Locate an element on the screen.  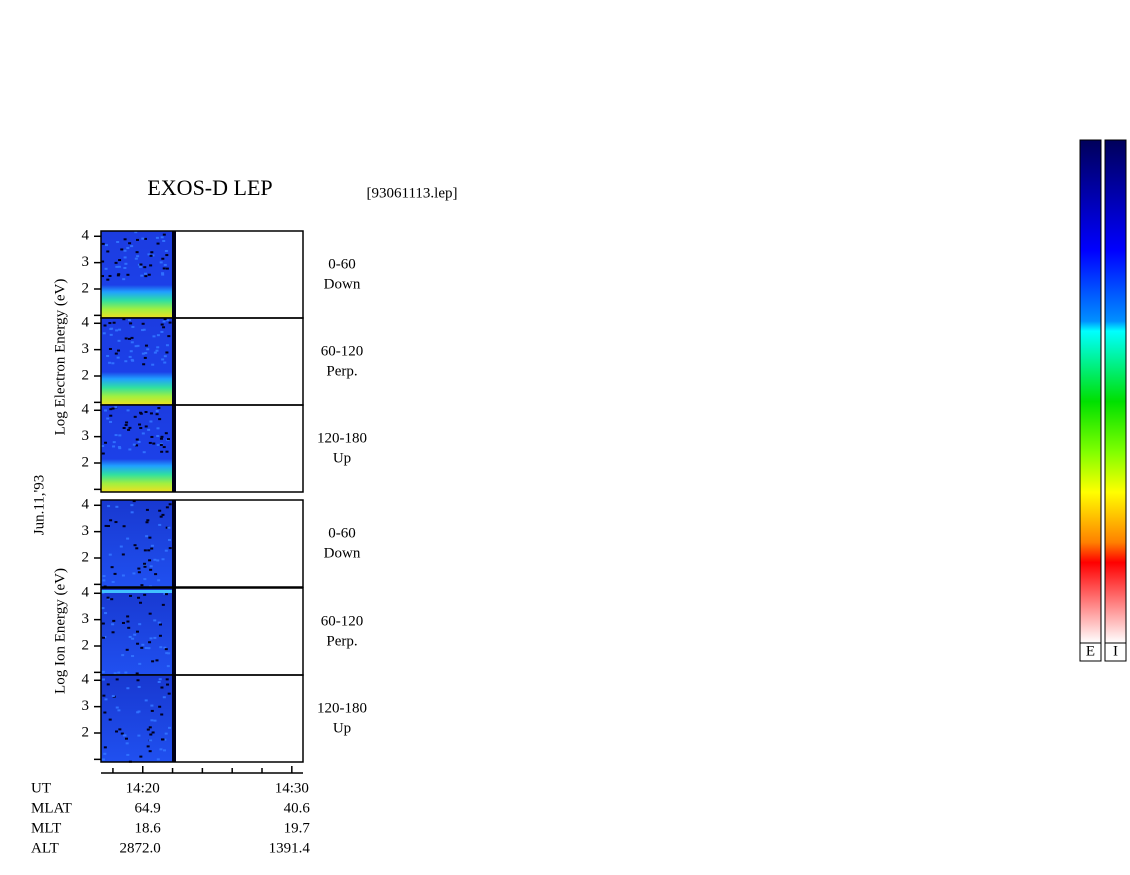
direction: Up is located at coordinates (342, 728).